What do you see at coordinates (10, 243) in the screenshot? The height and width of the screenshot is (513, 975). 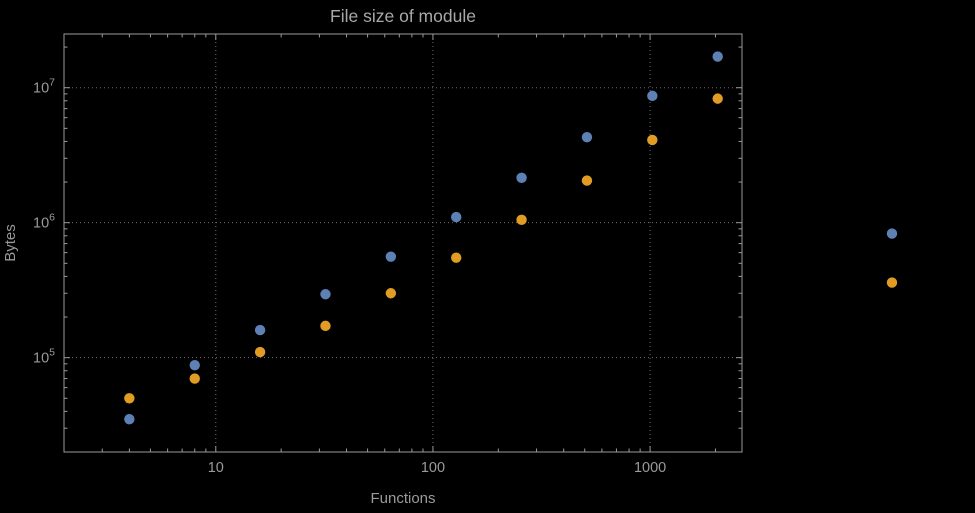 I see `y-axis-label: Bytes` at bounding box center [10, 243].